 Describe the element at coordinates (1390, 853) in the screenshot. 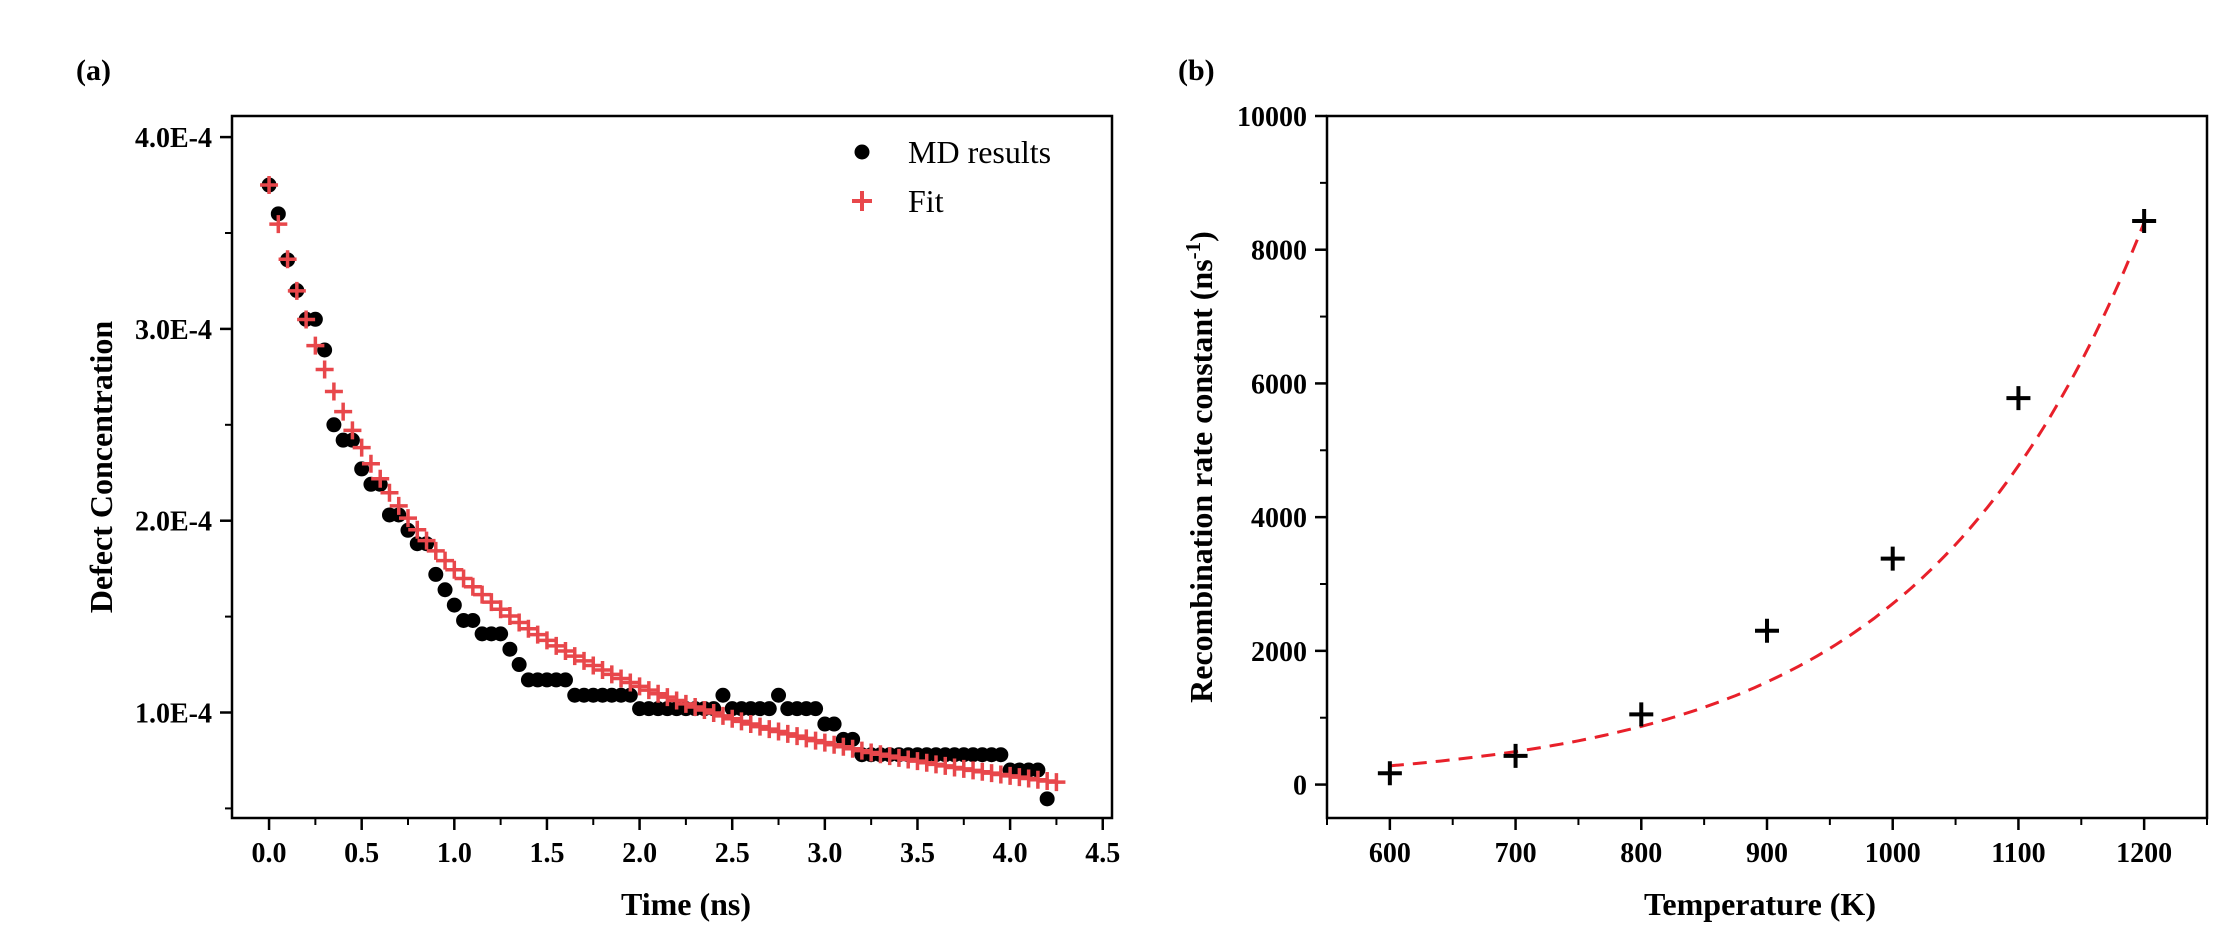

I see `x-tick-label: 600` at that location.